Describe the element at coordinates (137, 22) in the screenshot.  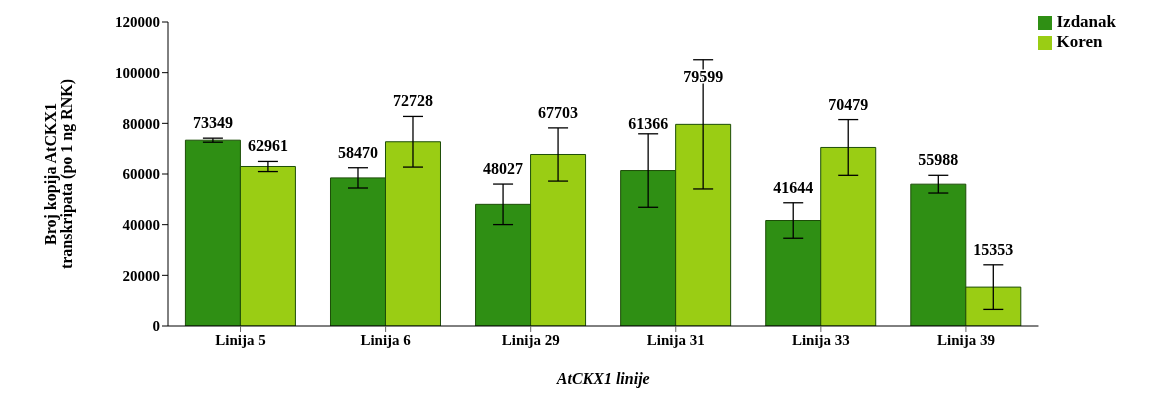
I see `y-tick-label: 120000` at that location.